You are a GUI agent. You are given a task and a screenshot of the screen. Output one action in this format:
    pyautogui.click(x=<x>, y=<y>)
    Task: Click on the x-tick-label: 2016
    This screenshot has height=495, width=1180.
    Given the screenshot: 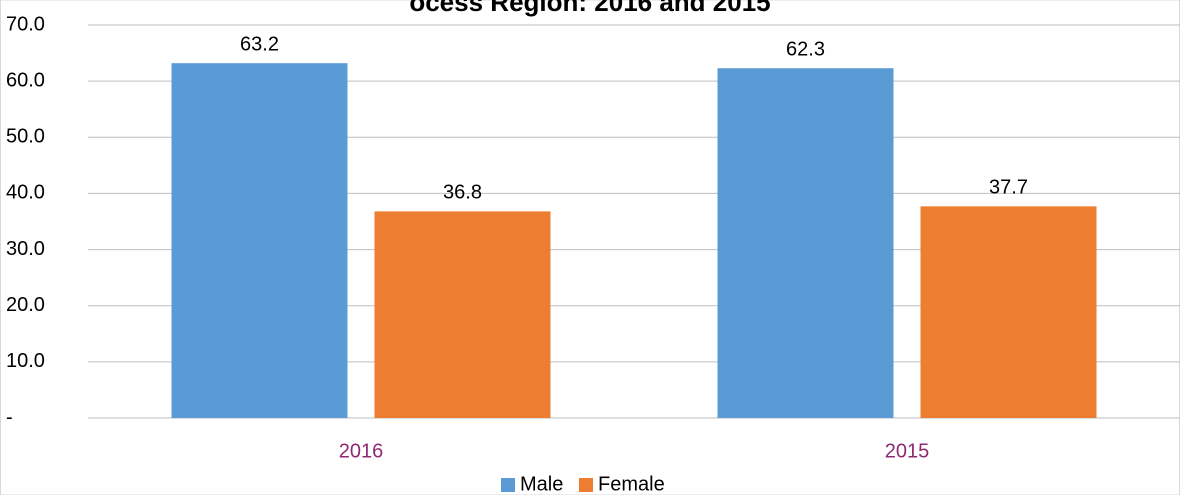 What is the action you would take?
    pyautogui.click(x=361, y=451)
    